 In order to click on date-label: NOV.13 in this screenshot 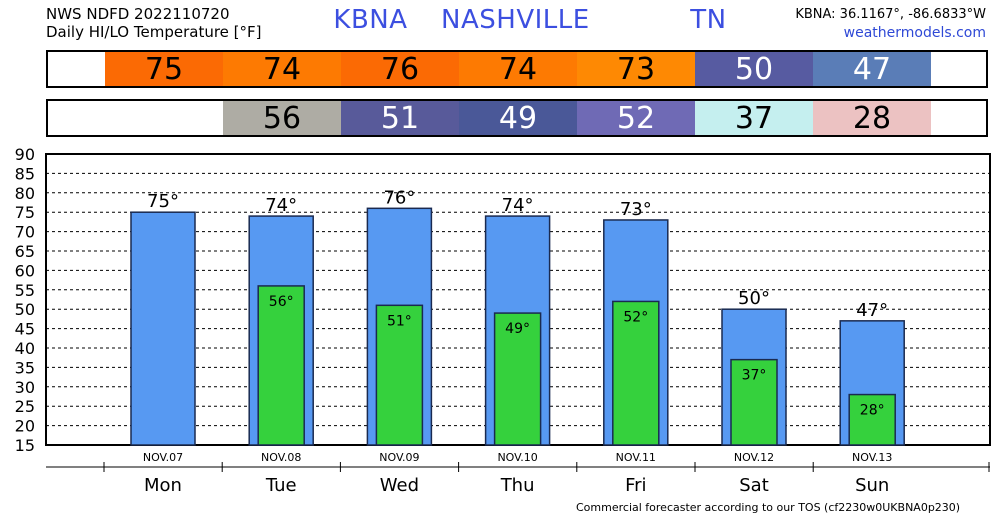, I will do `click(872, 457)`.